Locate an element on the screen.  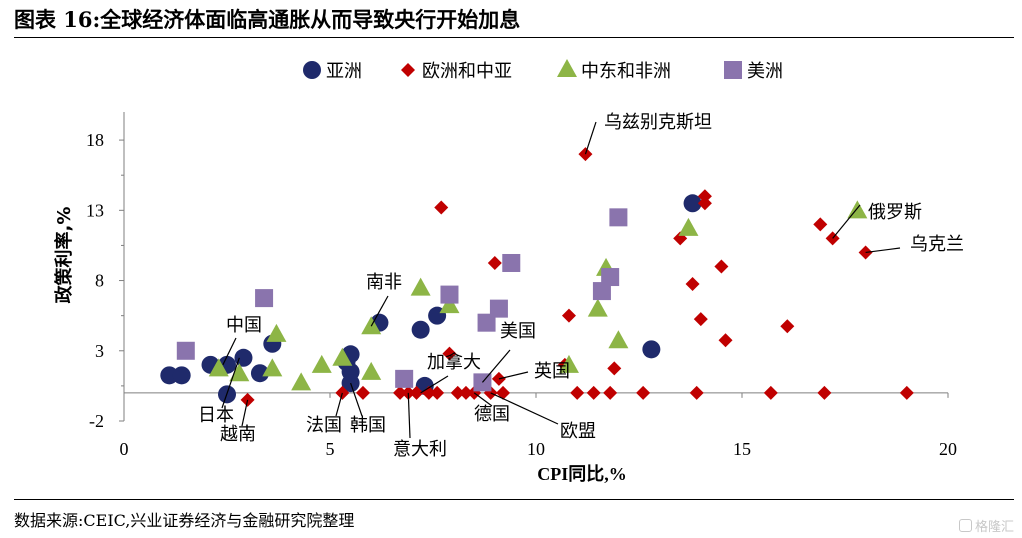
x-tick-label: 20 is located at coordinates (948, 449).